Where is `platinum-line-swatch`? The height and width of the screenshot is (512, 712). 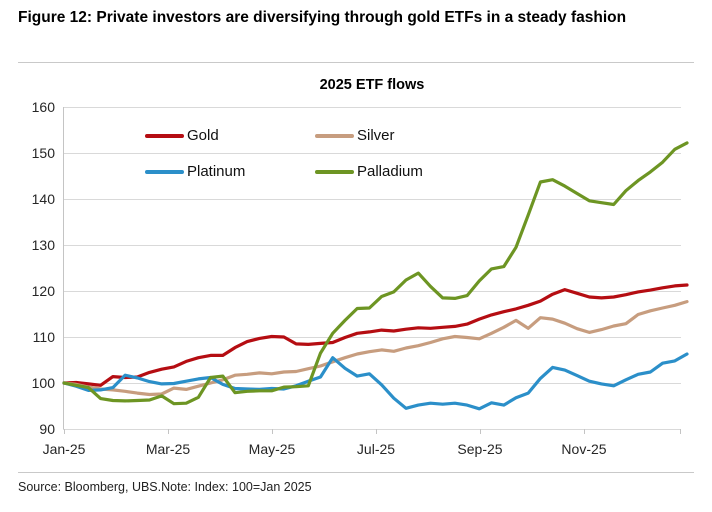 platinum-line-swatch is located at coordinates (164, 171).